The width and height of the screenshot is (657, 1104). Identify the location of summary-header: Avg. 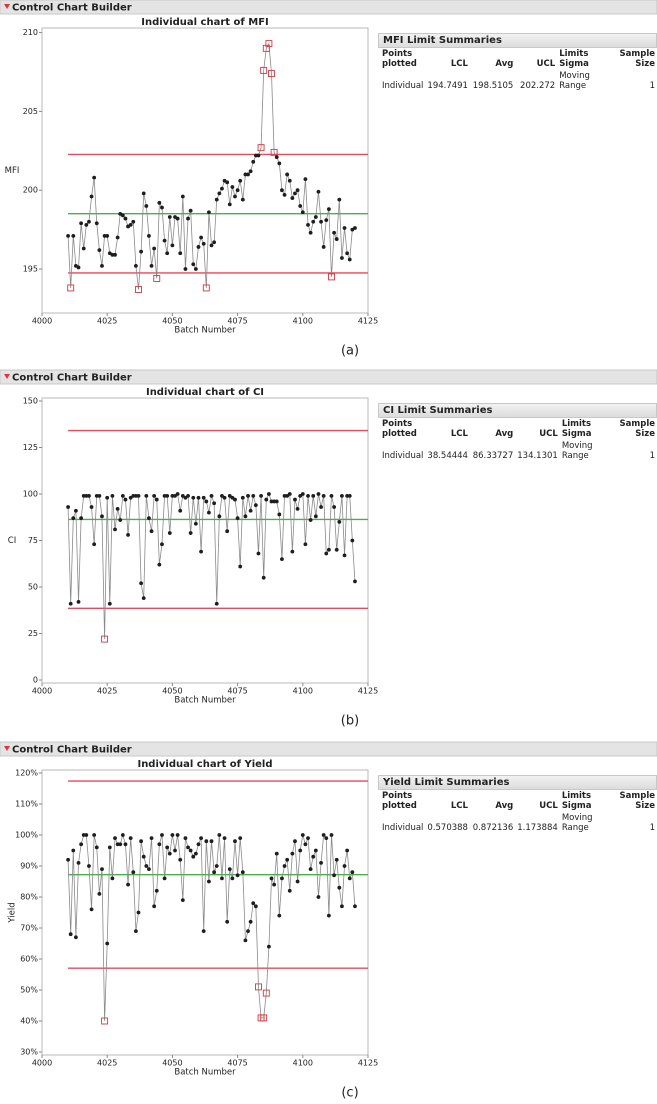
(504, 64).